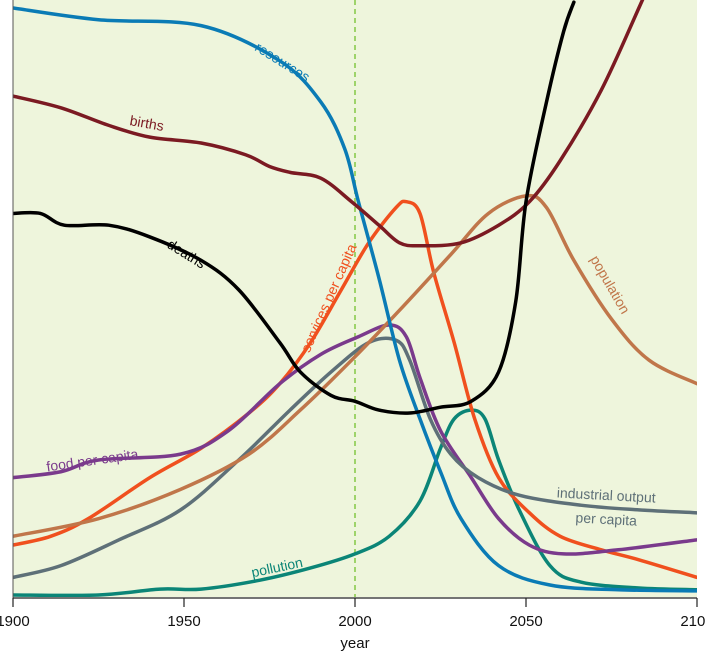  I want to click on series-label-industrial-output-per-capita: industrial output, so click(606, 494).